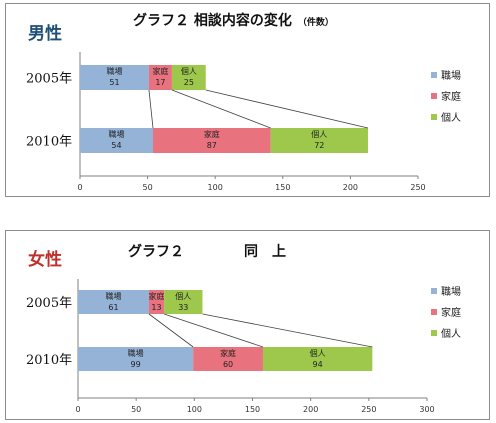 The width and height of the screenshot is (496, 423). Describe the element at coordinates (160, 82) in the screenshot. I see `segment-value-label: 17` at that location.